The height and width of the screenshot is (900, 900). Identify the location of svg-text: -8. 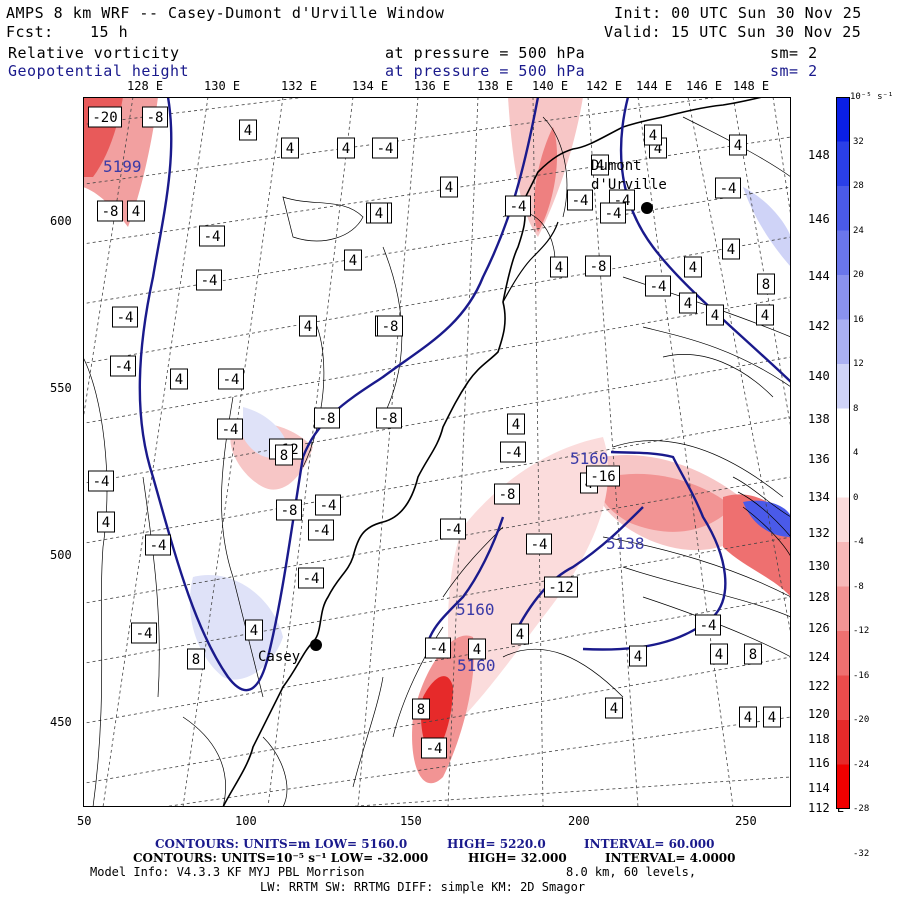
(598, 267).